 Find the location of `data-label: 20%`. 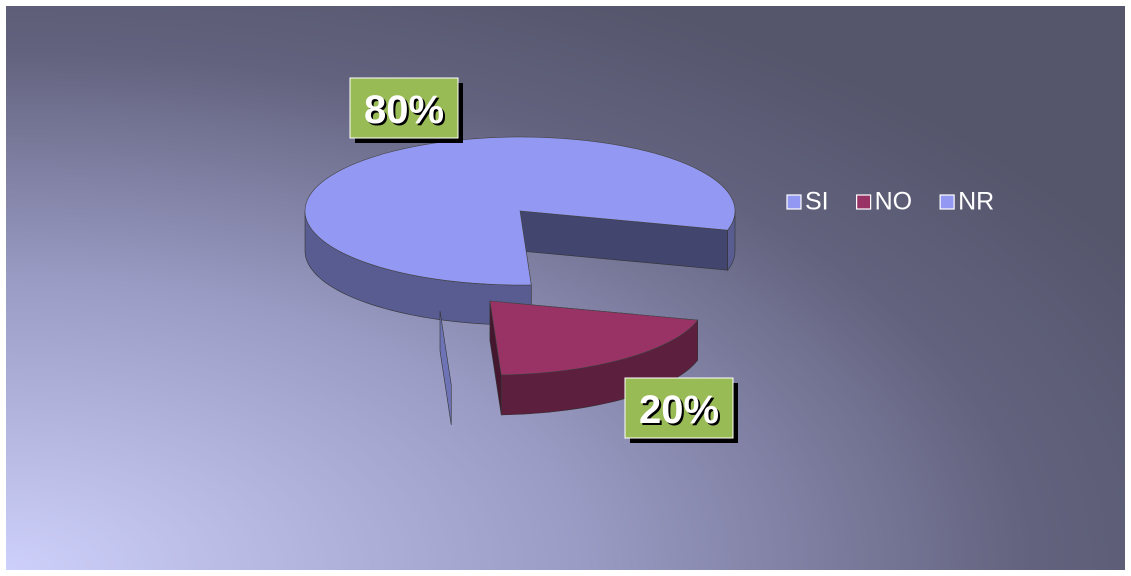

data-label: 20% is located at coordinates (679, 410).